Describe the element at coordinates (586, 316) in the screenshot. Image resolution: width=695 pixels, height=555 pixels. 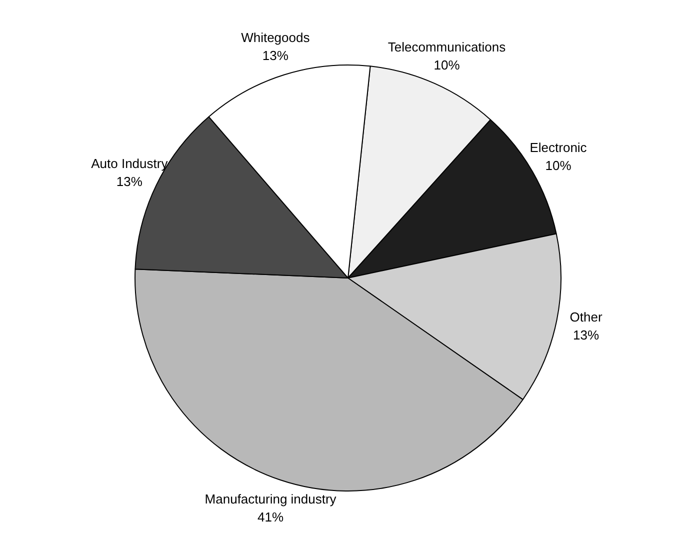
I see `slice-label: Other` at that location.